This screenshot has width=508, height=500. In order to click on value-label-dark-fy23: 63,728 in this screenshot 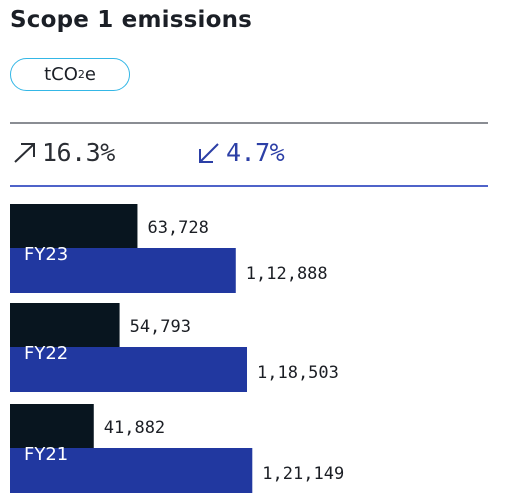, I will do `click(177, 228)`.